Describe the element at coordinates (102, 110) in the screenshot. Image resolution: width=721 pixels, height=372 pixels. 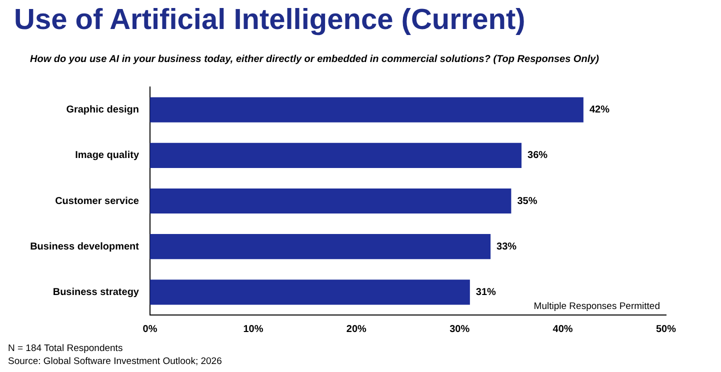
I see `y-tick-label: Graphic design` at that location.